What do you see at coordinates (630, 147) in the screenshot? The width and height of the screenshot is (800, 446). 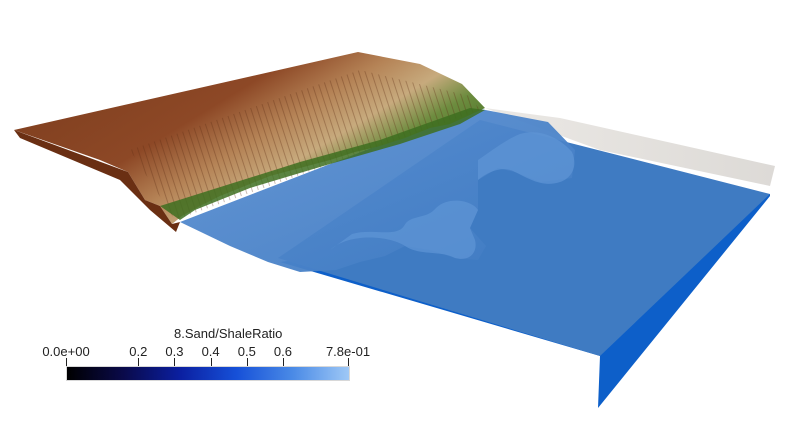 I see `transparent-slab` at bounding box center [630, 147].